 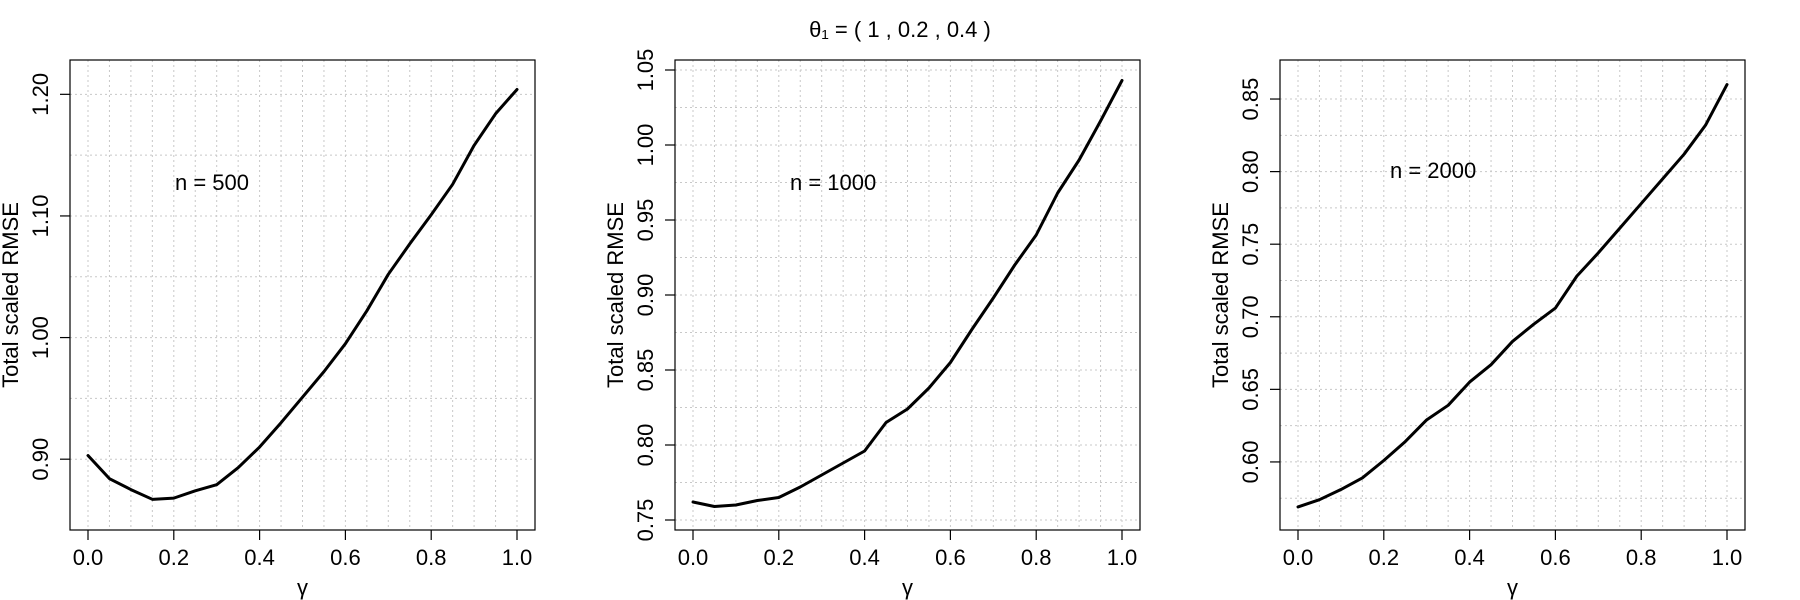 I want to click on panel-1-x-tick-label-4: 0.8, so click(x=431, y=557).